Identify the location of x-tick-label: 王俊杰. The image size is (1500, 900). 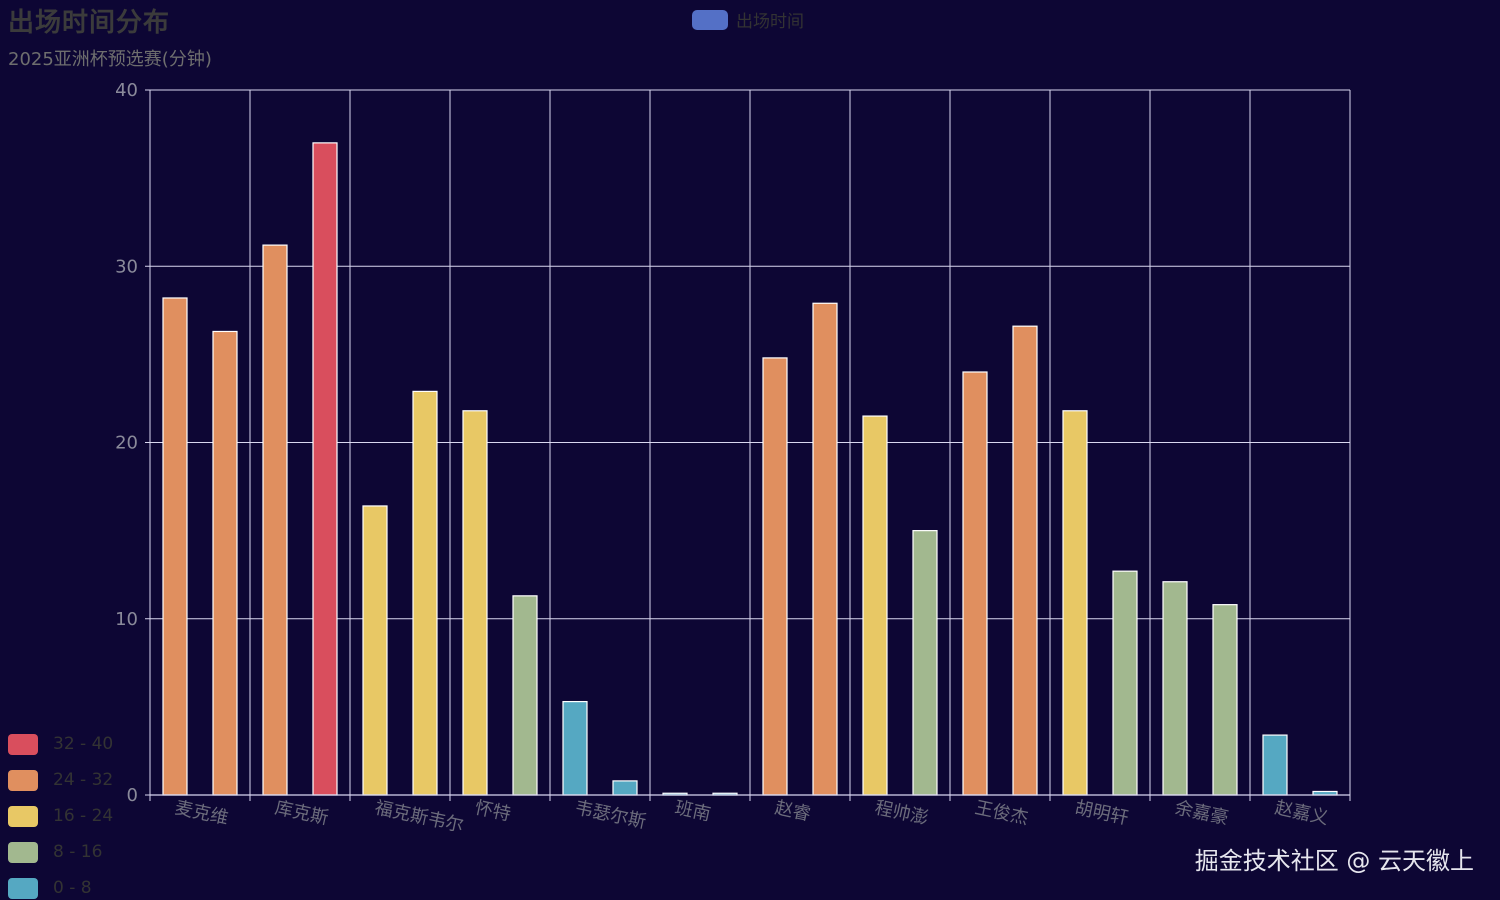
(1001, 813).